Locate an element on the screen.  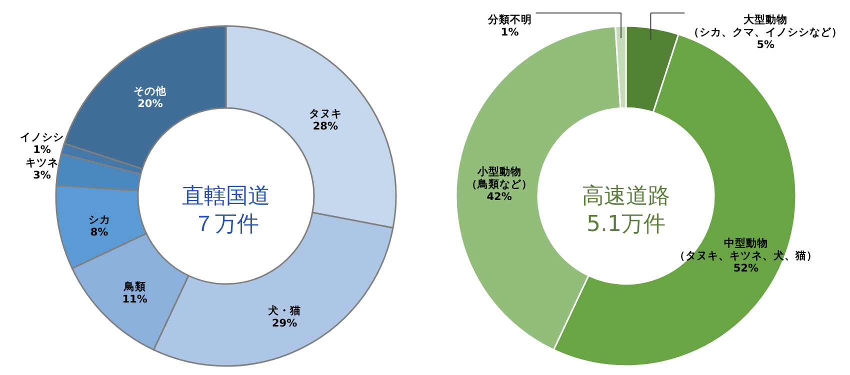
text: 高速道路5.1万件 is located at coordinates (626, 210).